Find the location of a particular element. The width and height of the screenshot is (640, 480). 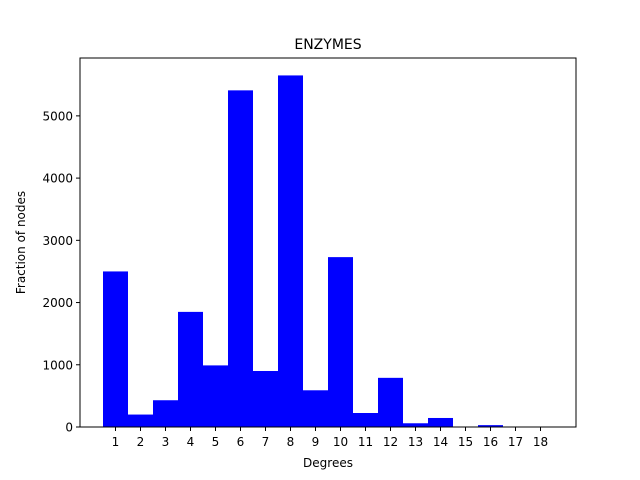

x-axis-ticks: 1 2 3 4 5 6 7 8 9 10 11 12 13 14 15 16 17 18 is located at coordinates (330, 438).